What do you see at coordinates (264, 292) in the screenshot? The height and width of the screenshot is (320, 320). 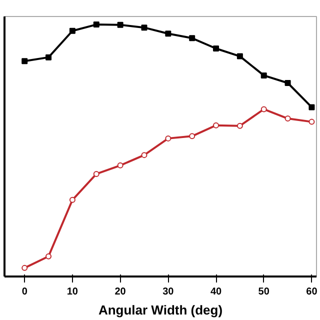 I see `x-tick-label: 50` at bounding box center [264, 292].